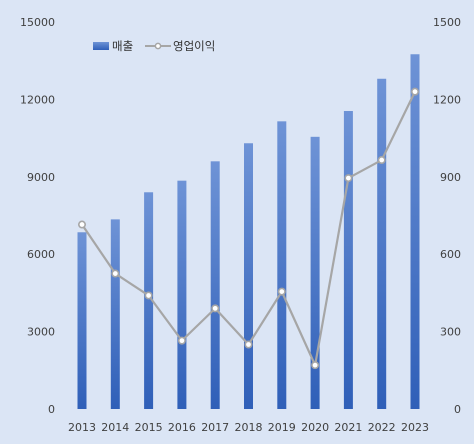  I want to click on legend-line-marker, so click(158, 46).